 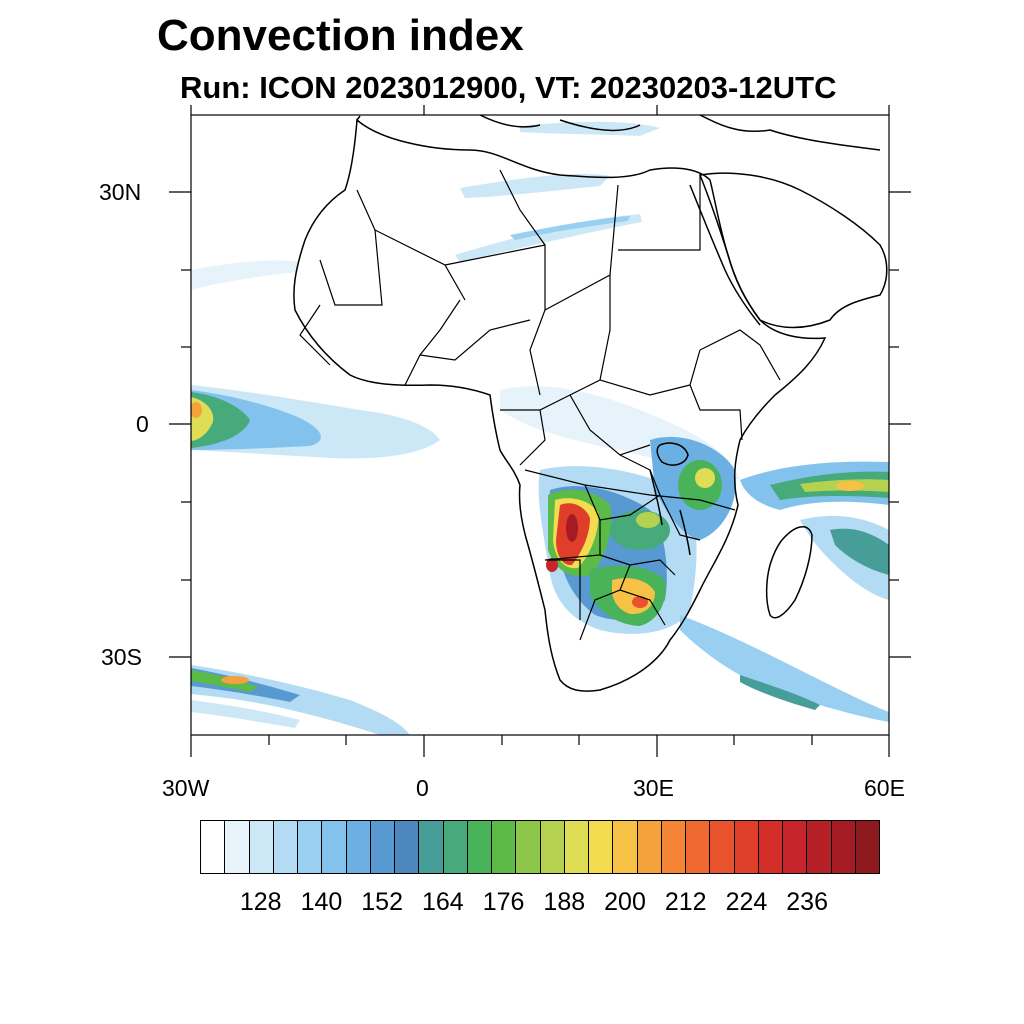 I want to click on angola-peak, so click(x=572, y=528).